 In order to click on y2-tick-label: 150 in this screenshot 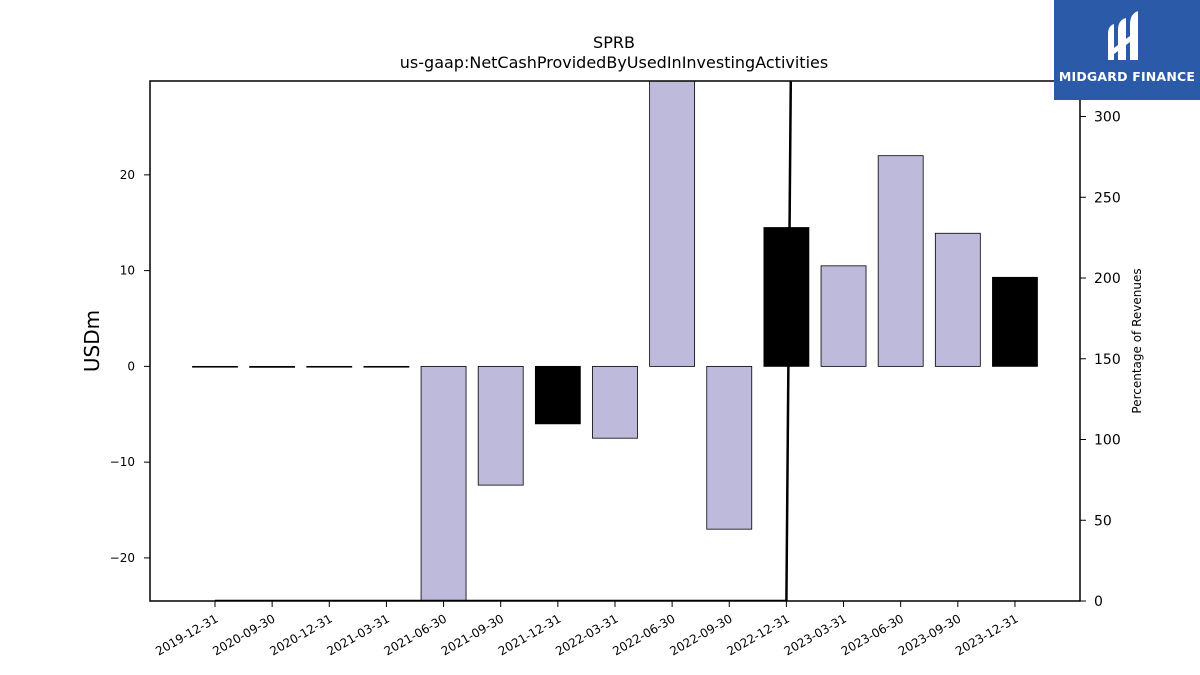, I will do `click(1107, 360)`.